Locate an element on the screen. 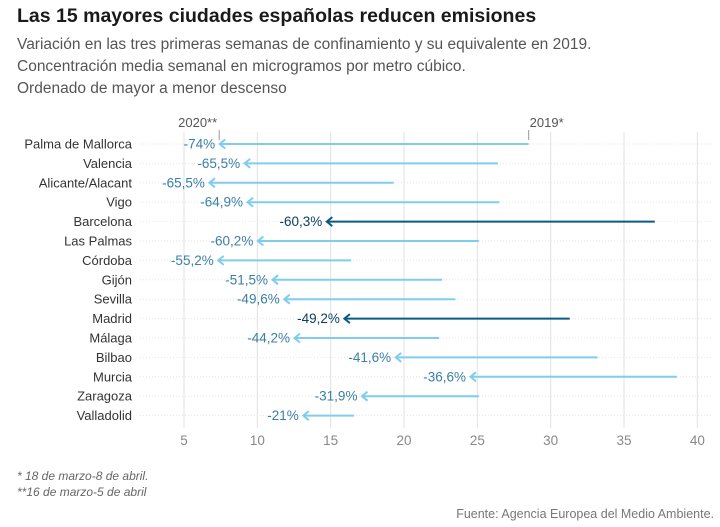 This screenshot has height=527, width=720. city-row: Málaga -44,2% is located at coordinates (264, 338).